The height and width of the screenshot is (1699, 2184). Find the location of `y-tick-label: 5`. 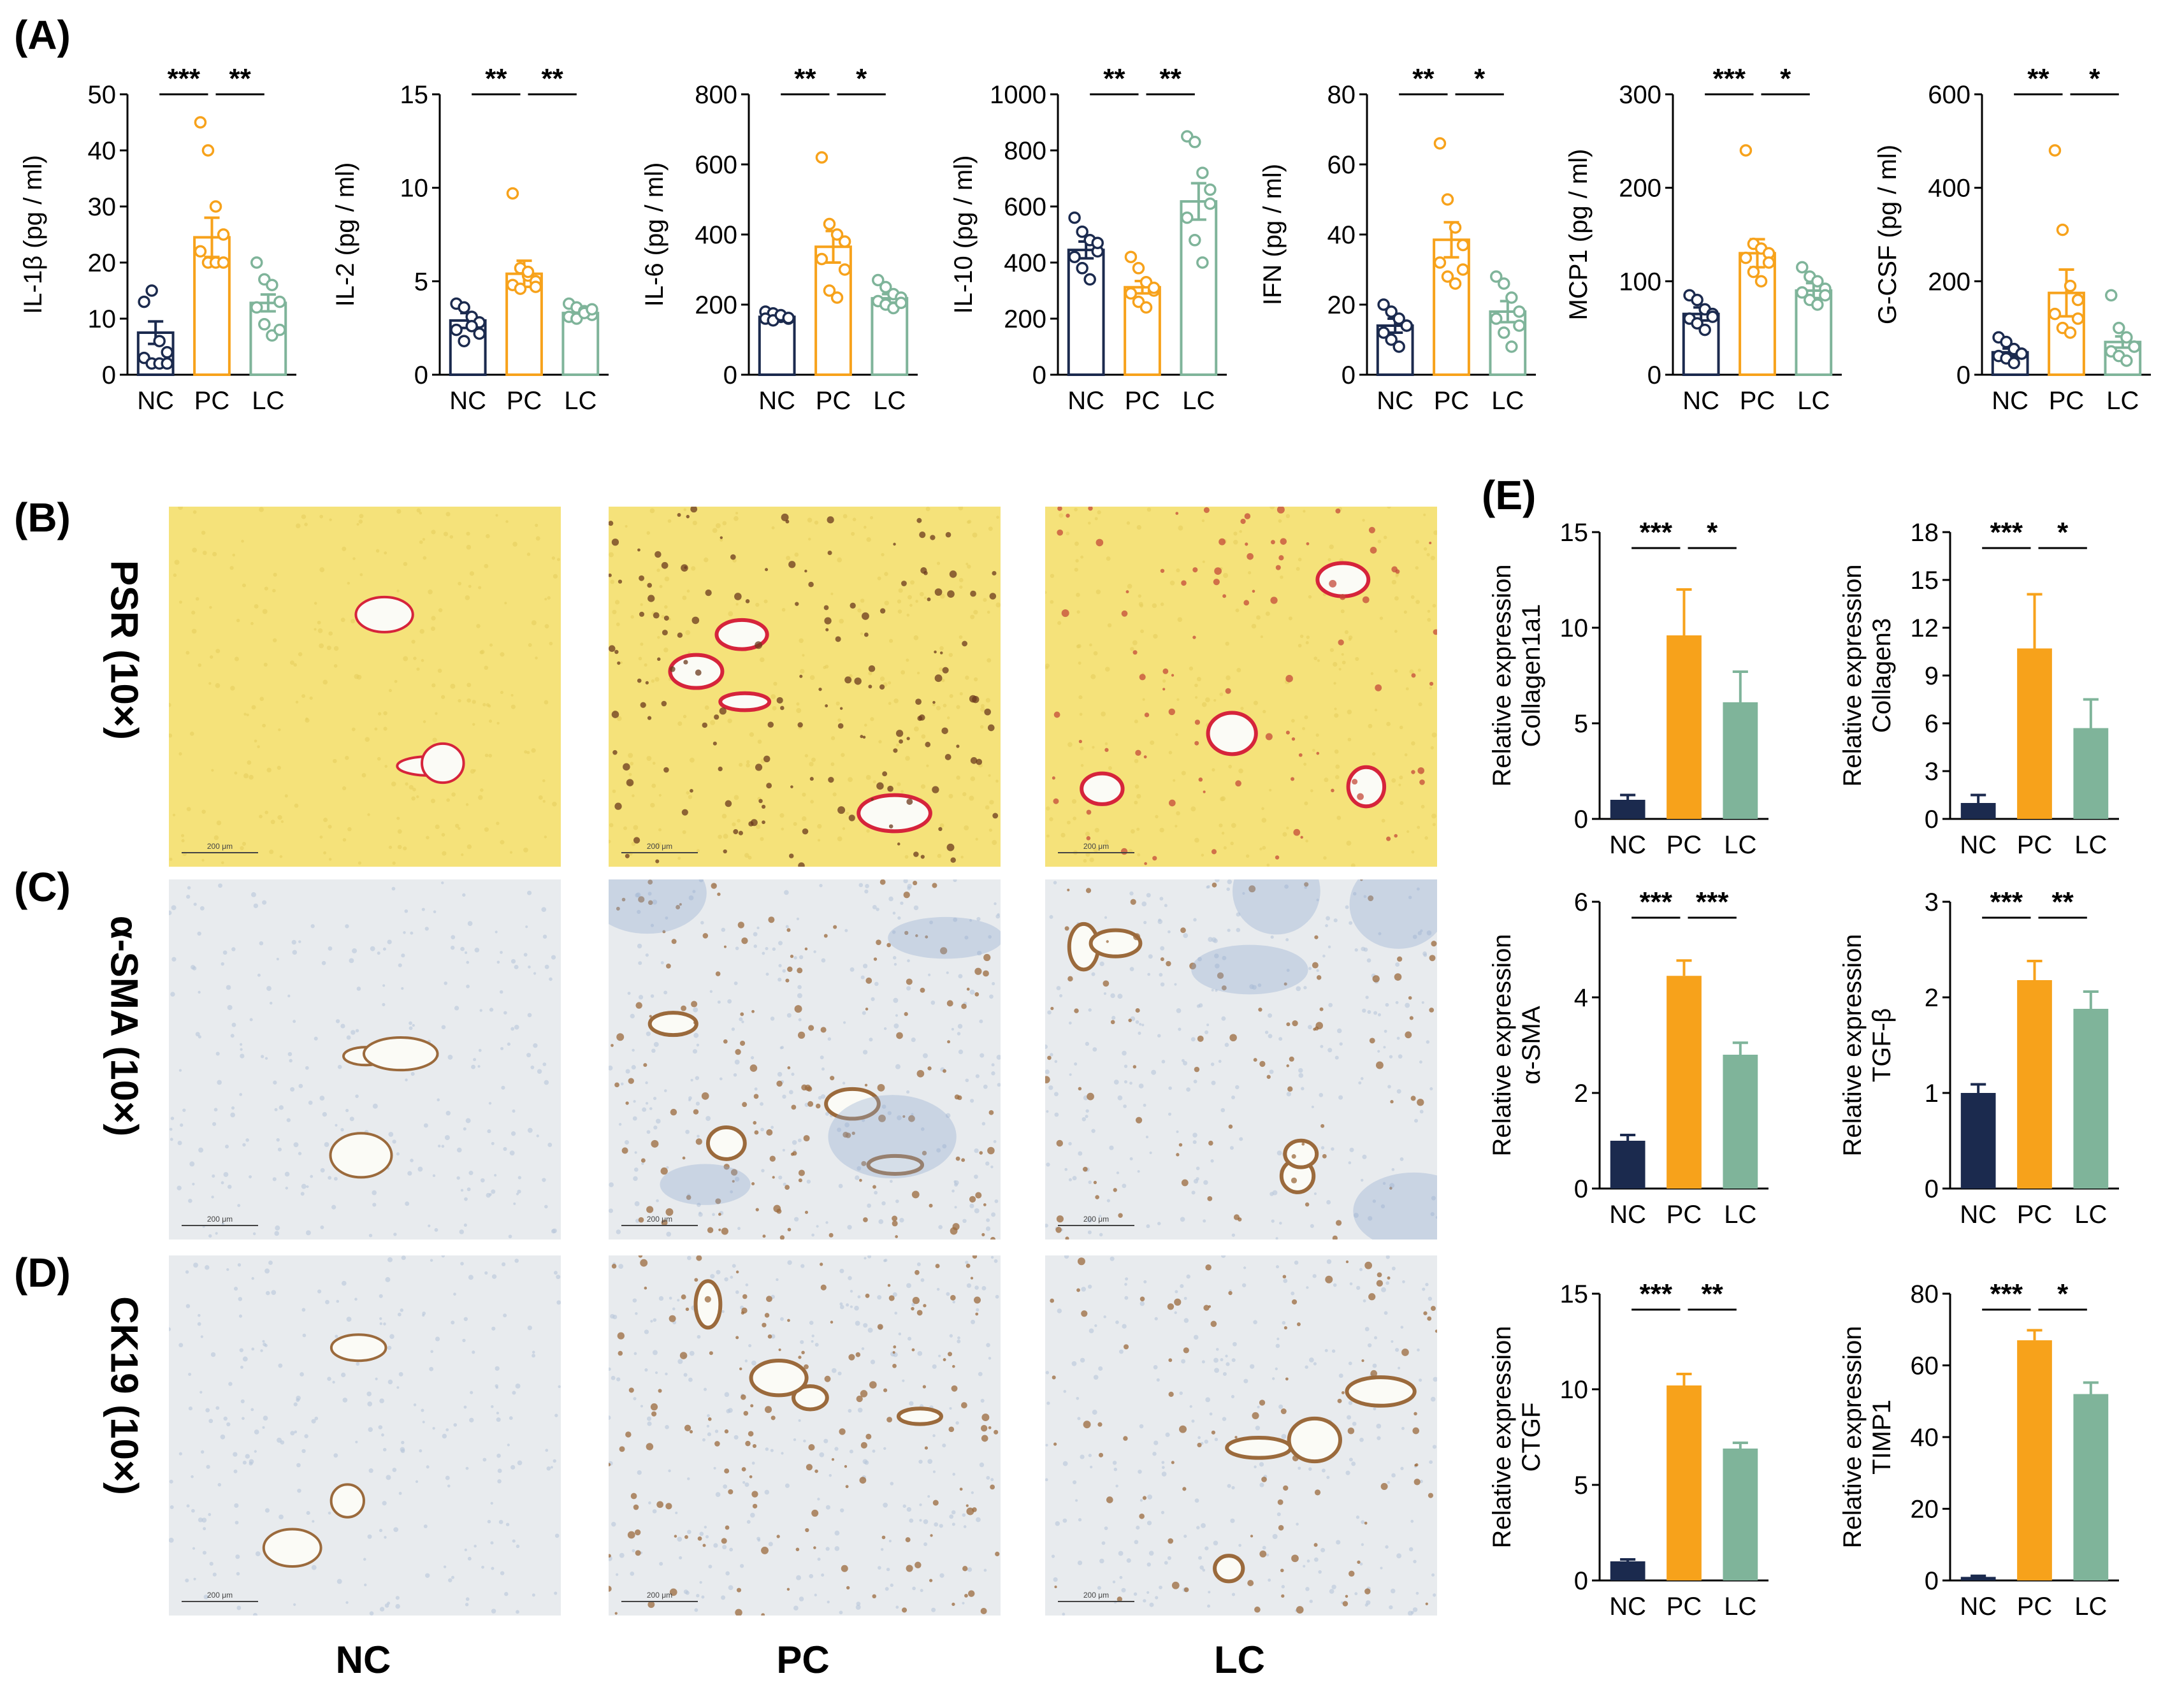

y-tick-label: 5 is located at coordinates (421, 282).